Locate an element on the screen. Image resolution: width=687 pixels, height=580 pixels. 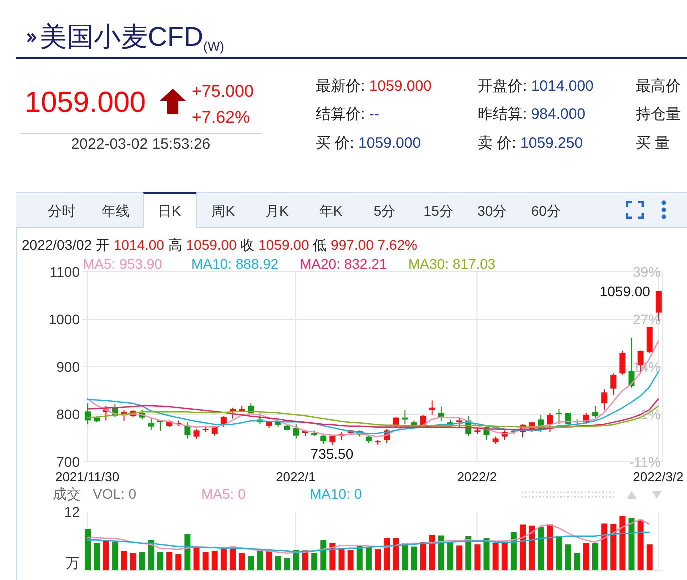
text: 年线 is located at coordinates (115, 211).